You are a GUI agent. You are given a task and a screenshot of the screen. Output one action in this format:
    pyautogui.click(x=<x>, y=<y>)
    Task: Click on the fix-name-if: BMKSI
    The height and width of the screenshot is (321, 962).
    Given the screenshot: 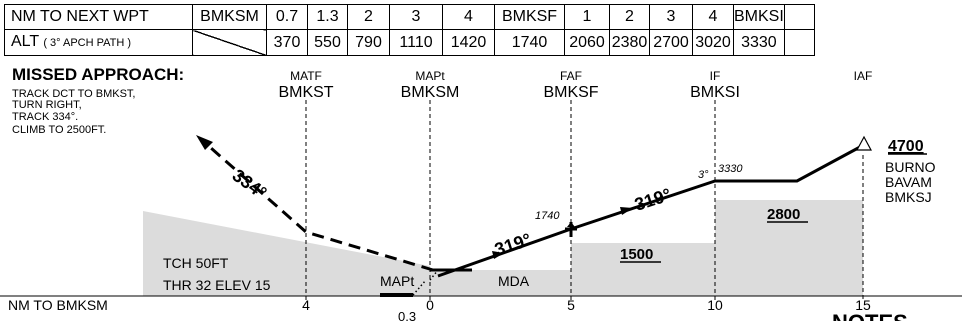 What is the action you would take?
    pyautogui.click(x=715, y=92)
    